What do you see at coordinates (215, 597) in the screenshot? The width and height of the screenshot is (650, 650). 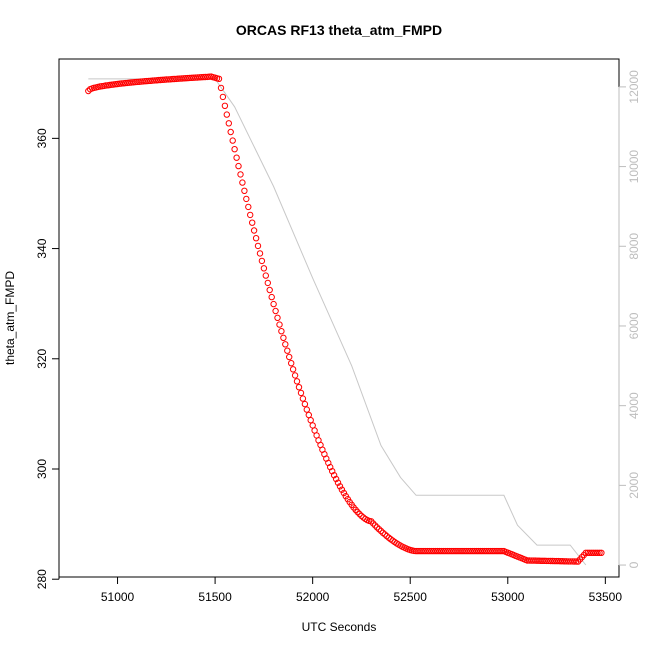 I see `x-tick-label: 51500` at bounding box center [215, 597].